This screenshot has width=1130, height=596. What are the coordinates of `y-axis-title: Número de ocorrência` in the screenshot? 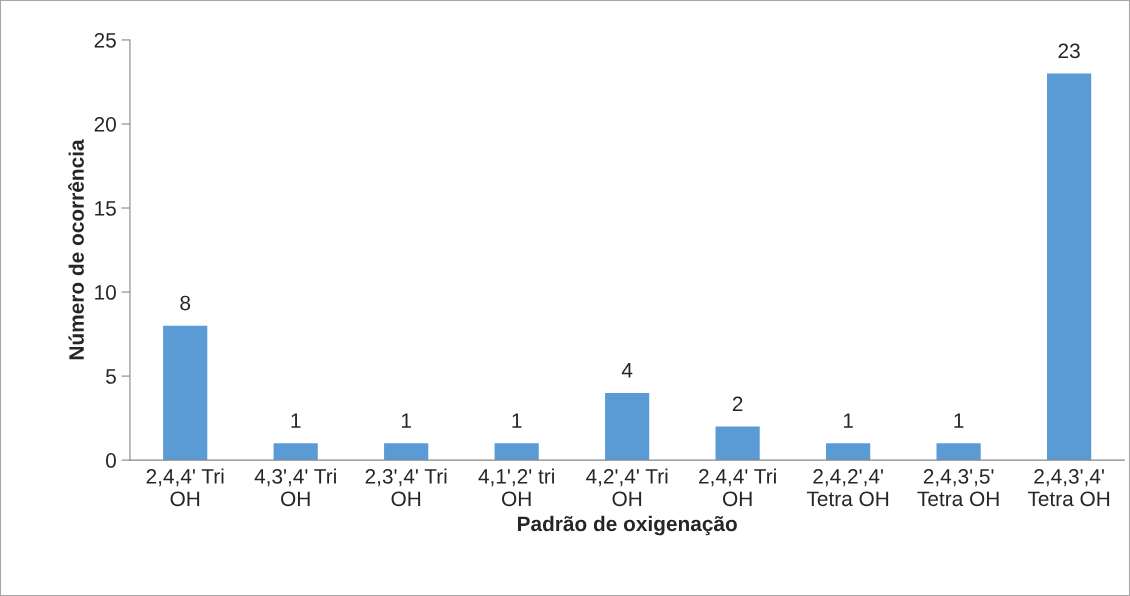 It's located at (76, 249).